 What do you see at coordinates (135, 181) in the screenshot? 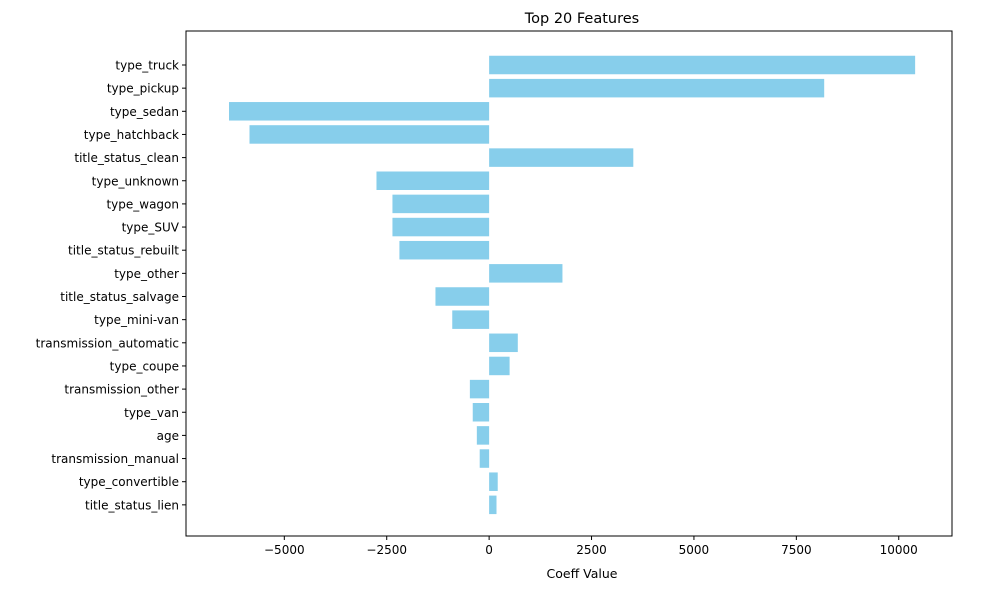
I see `y-tick-label: type_unknown` at bounding box center [135, 181].